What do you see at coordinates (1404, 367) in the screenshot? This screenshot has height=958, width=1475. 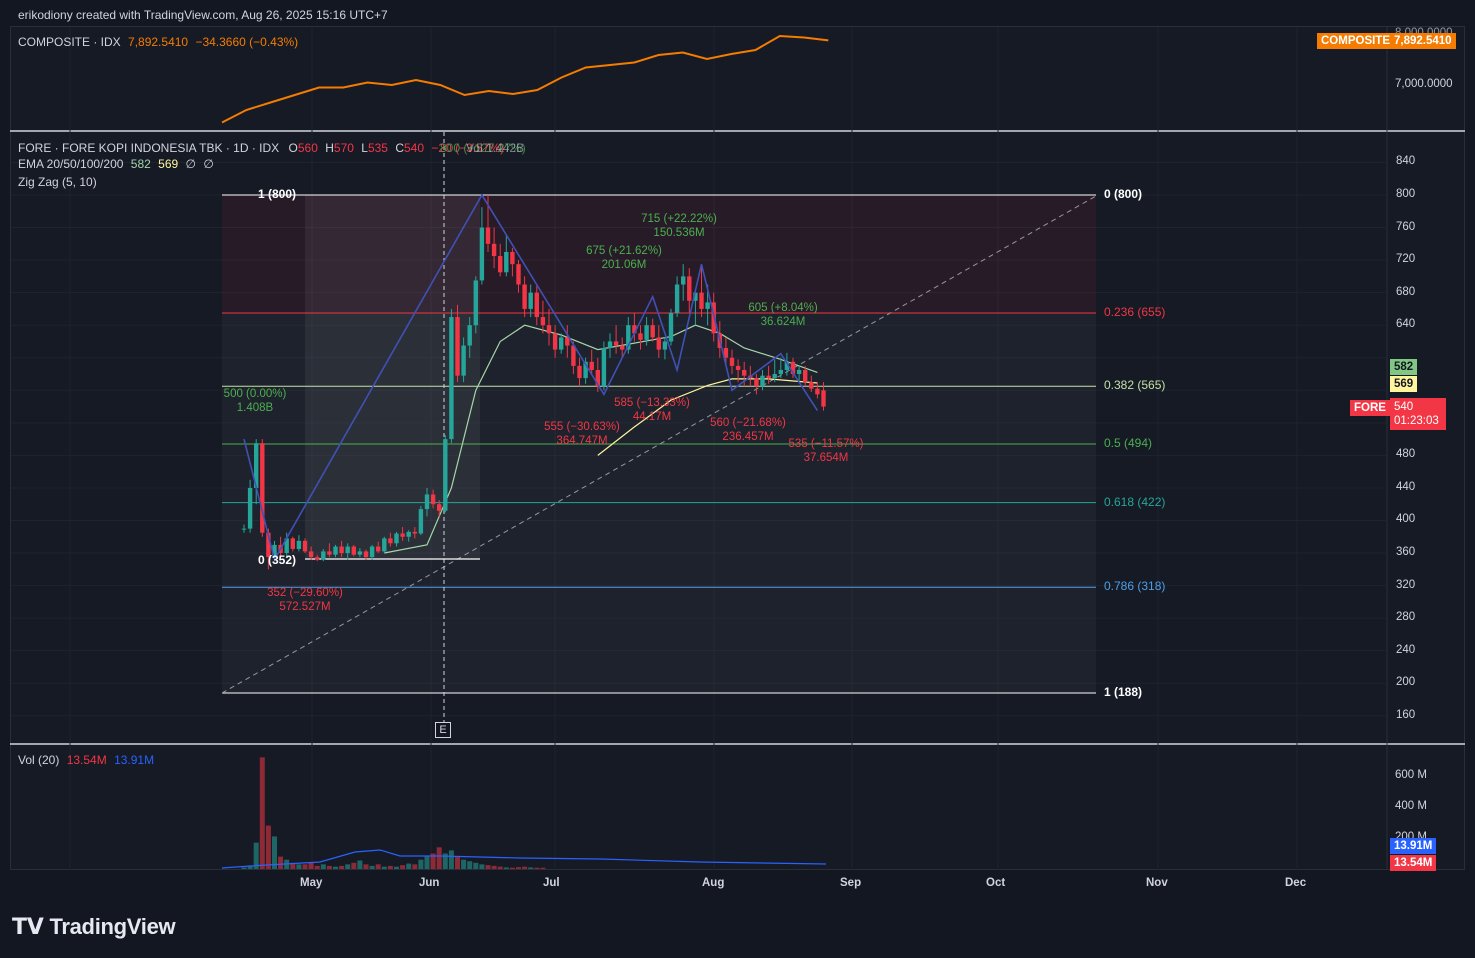 I see `ema20-tag: 582` at bounding box center [1404, 367].